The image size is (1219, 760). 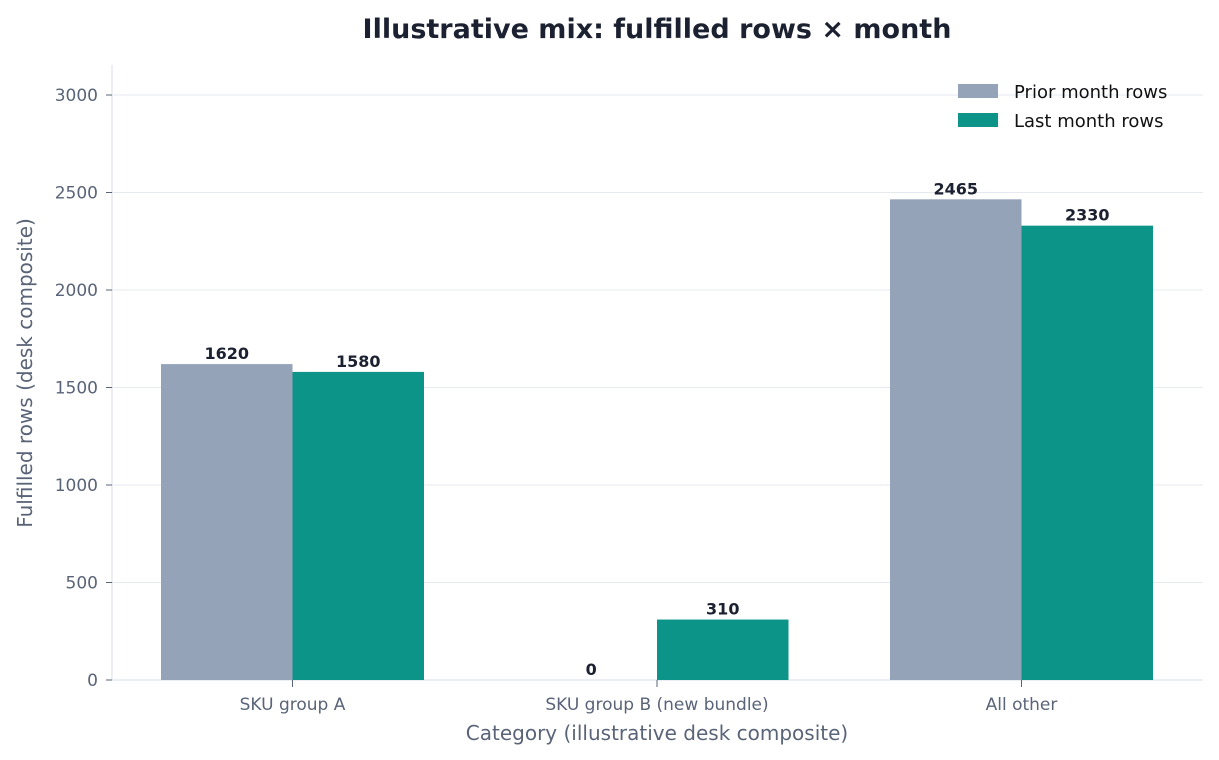 What do you see at coordinates (1022, 705) in the screenshot?
I see `x-tick-label: All other` at bounding box center [1022, 705].